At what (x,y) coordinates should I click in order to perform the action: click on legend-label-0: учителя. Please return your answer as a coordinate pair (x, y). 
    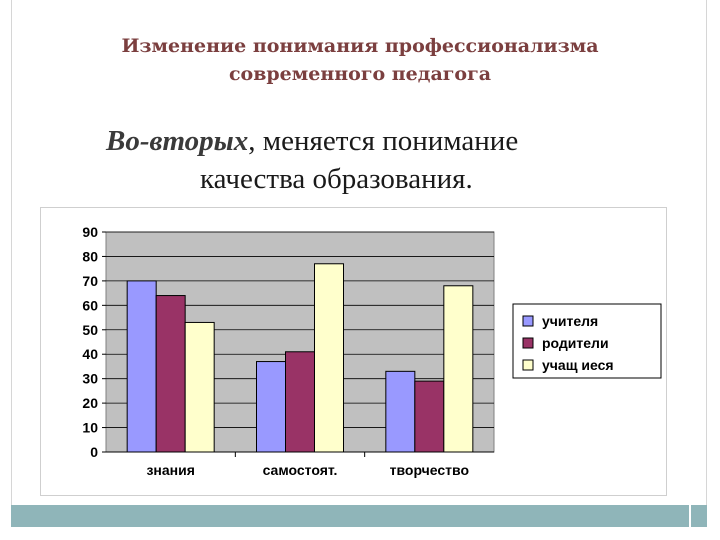
    Looking at the image, I should click on (570, 321).